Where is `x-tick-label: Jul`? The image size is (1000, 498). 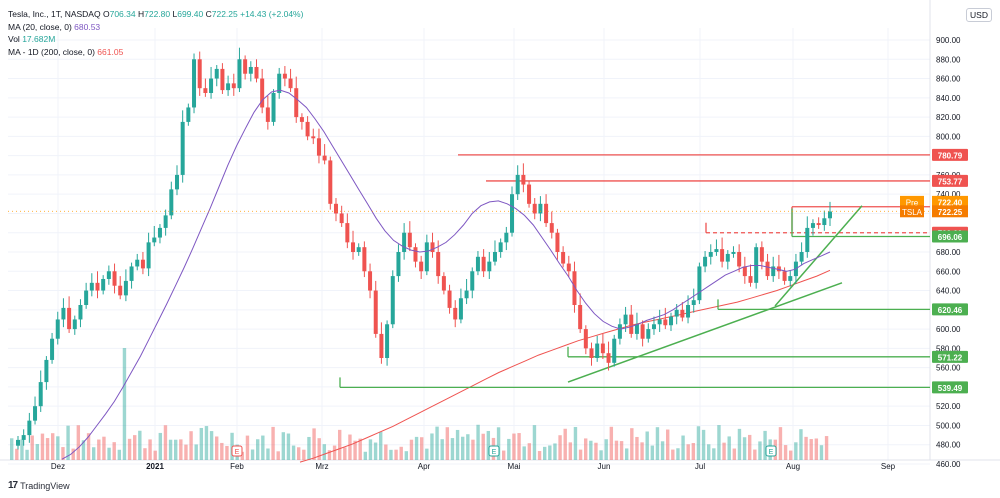
x-tick-label: Jul is located at coordinates (700, 466).